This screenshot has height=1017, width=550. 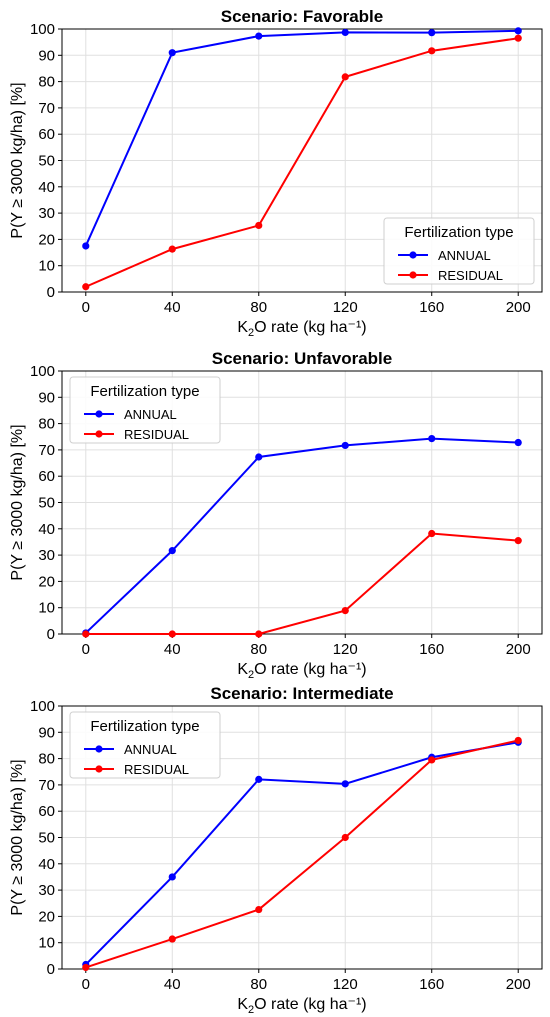 I want to click on y-tick-label: 0, so click(x=51, y=292).